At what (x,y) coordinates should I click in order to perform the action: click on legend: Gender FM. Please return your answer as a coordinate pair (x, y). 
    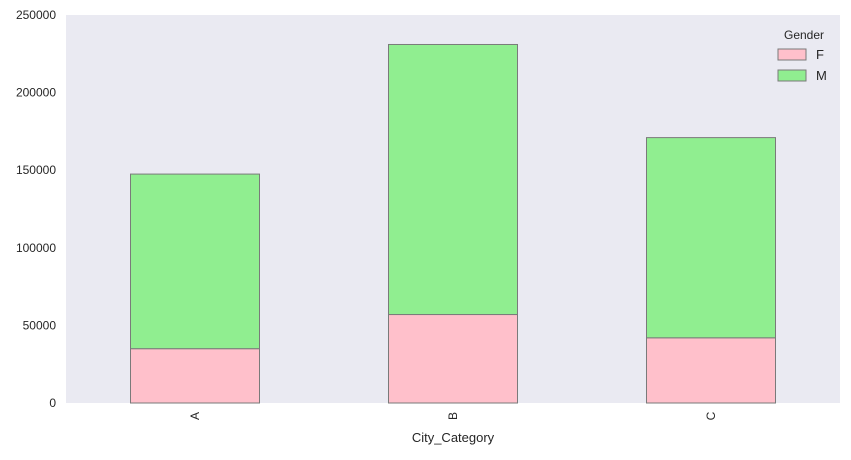
    Looking at the image, I should click on (802, 55).